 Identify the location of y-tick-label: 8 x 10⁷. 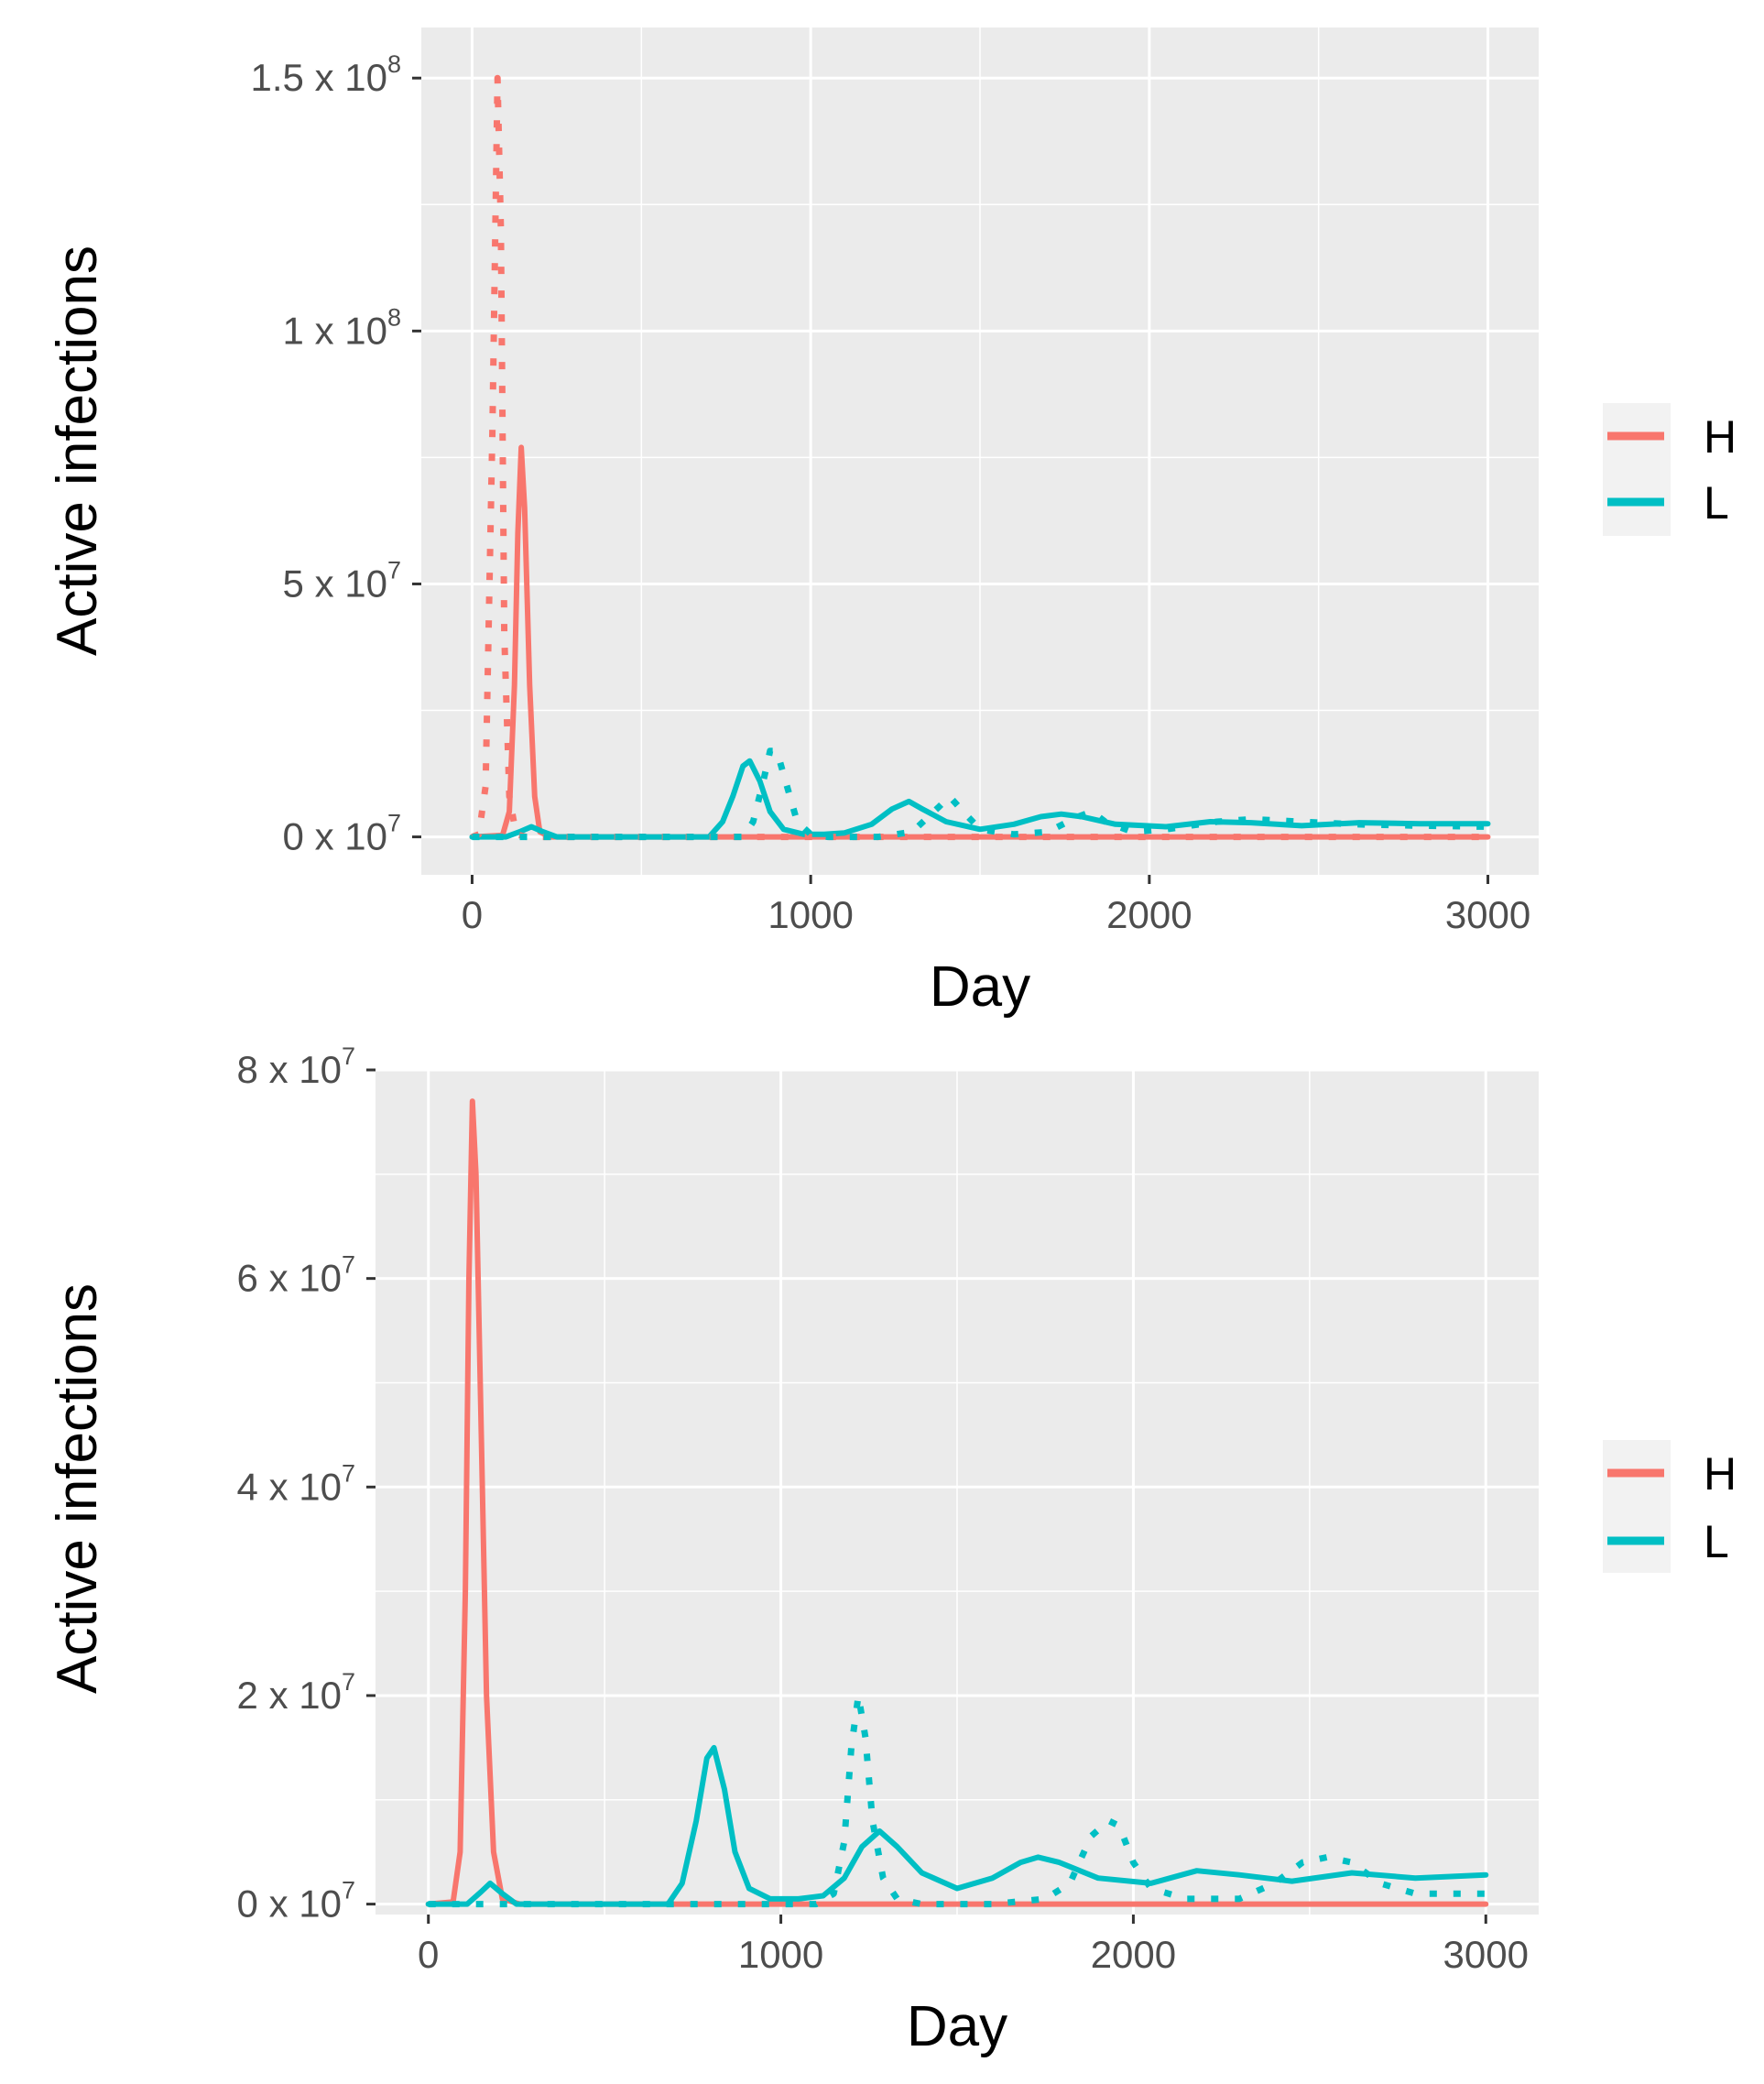
(296, 1066).